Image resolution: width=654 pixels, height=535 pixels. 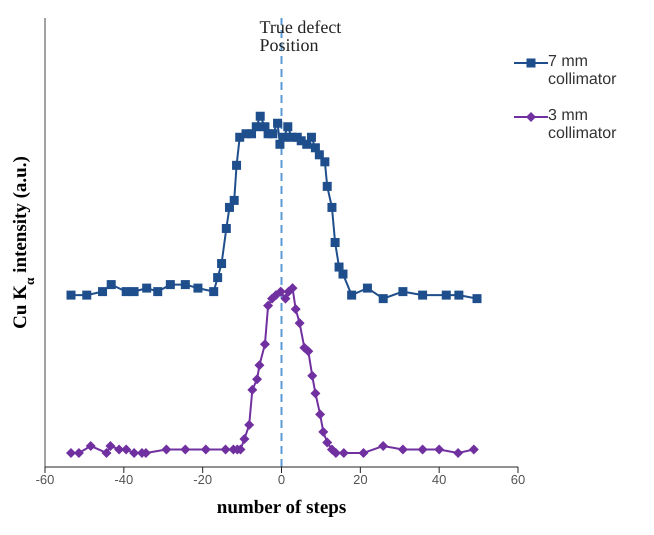 I want to click on x-axis-title: number of steps, so click(x=281, y=507).